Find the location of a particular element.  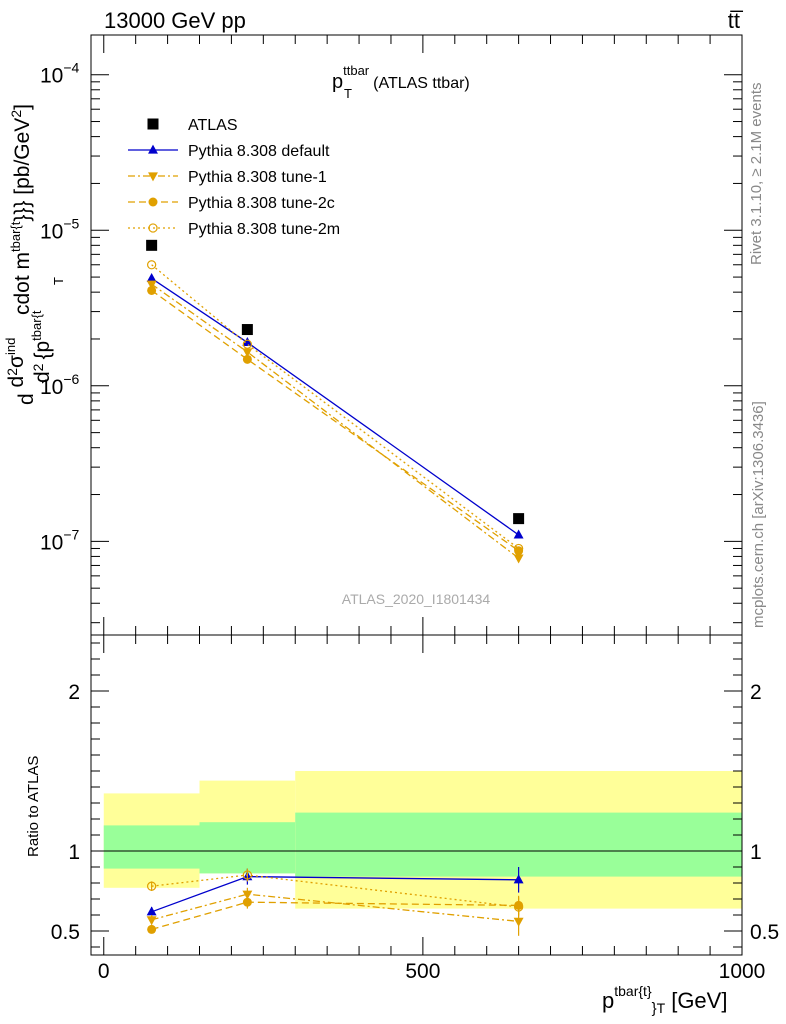

legend-item: Pythia 8.308 default is located at coordinates (229, 151).